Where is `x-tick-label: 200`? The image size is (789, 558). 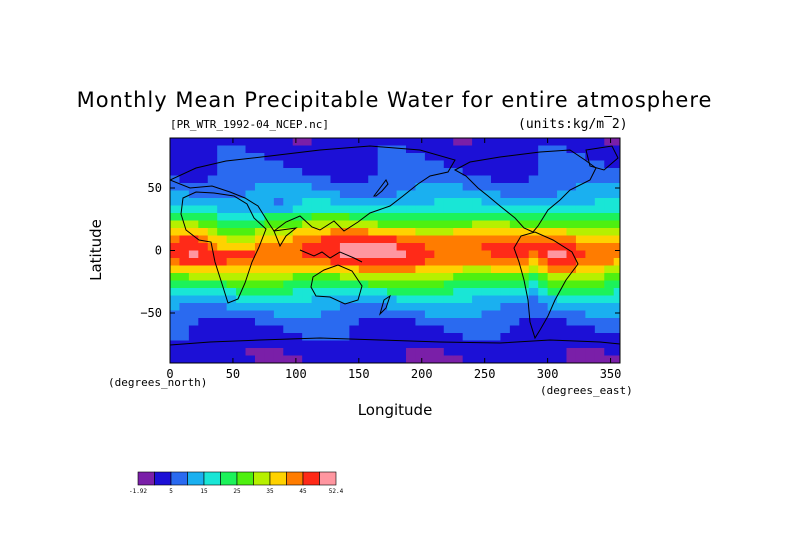
x-tick-label: 200 is located at coordinates (422, 374).